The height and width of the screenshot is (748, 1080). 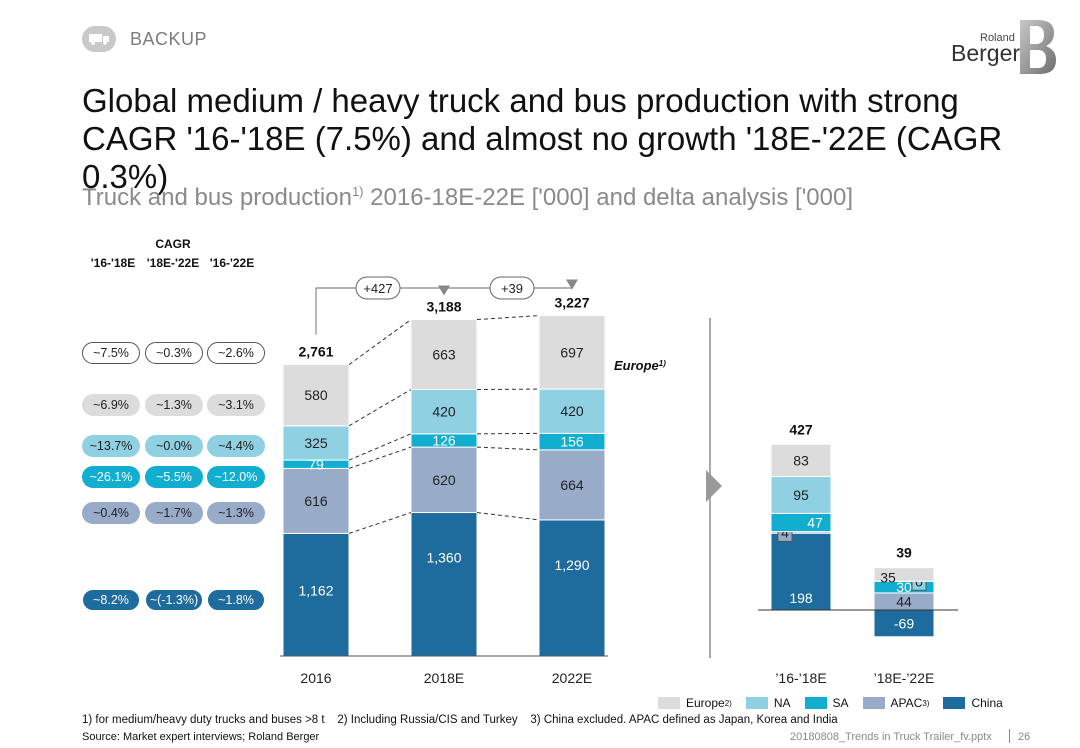 I want to click on cagr-pill-na: ~4.4%, so click(x=236, y=446).